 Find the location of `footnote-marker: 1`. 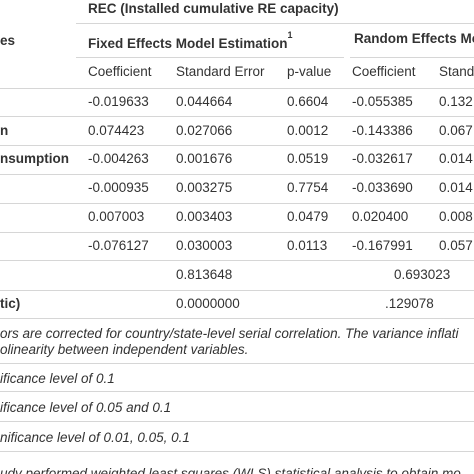

footnote-marker: 1 is located at coordinates (290, 34).